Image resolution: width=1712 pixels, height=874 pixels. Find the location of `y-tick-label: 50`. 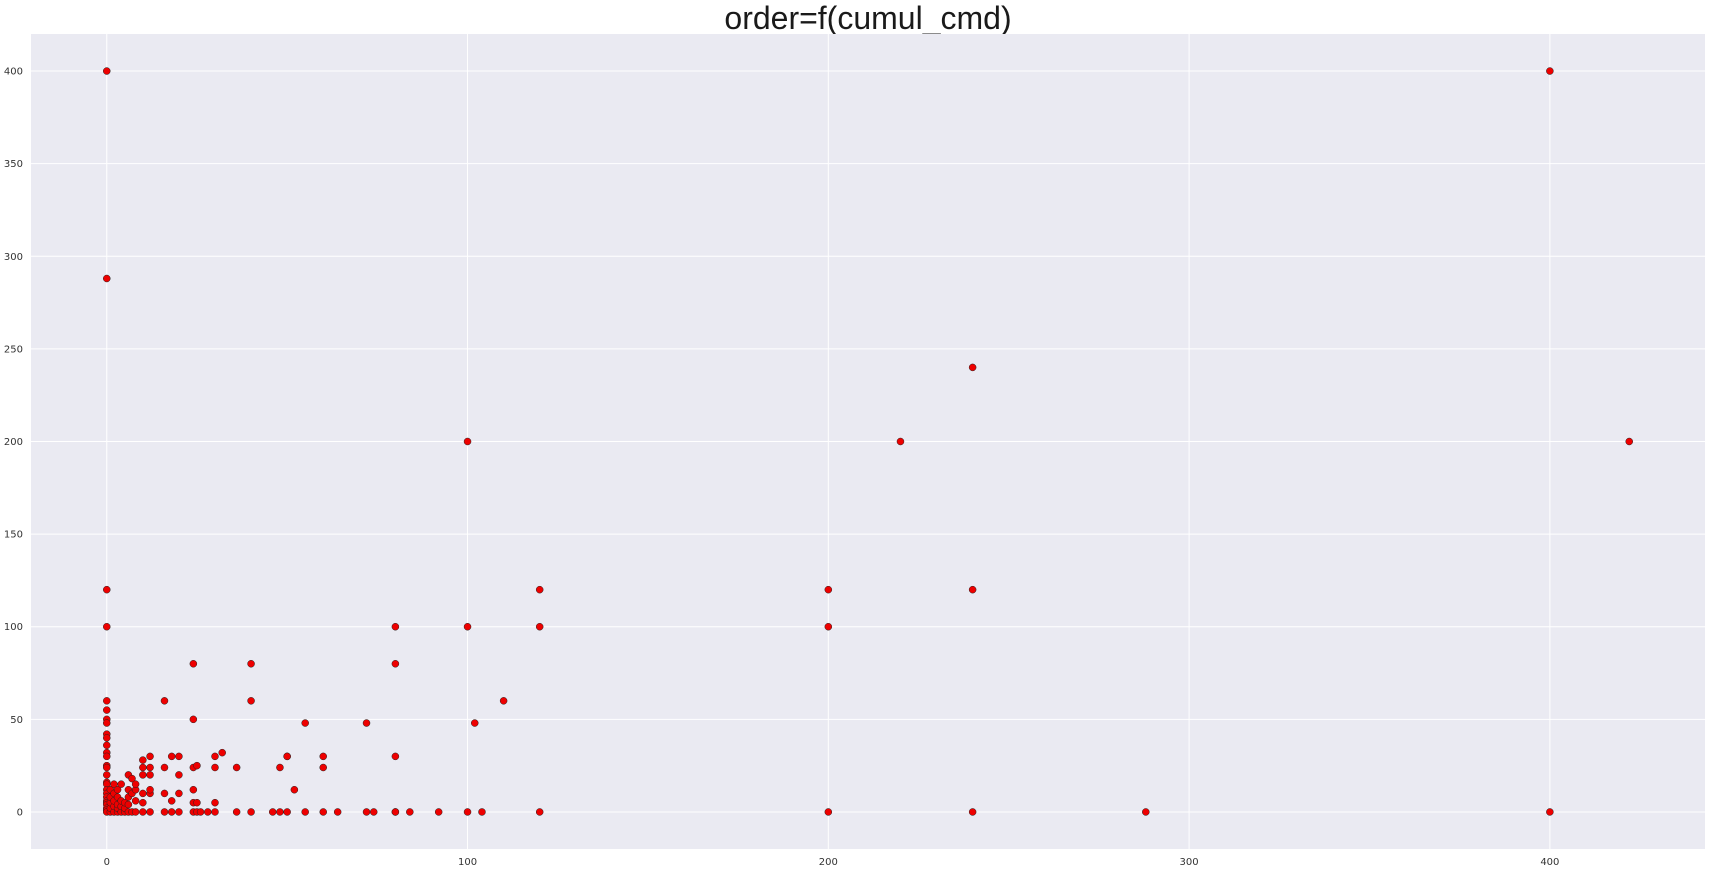

y-tick-label: 50 is located at coordinates (16, 720).